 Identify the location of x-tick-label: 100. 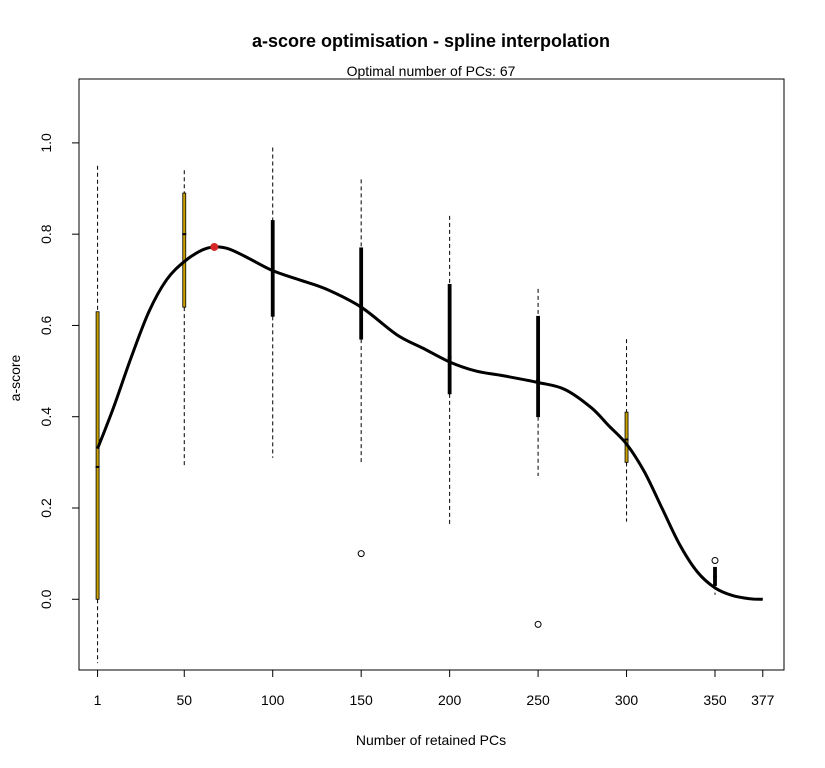
(273, 700).